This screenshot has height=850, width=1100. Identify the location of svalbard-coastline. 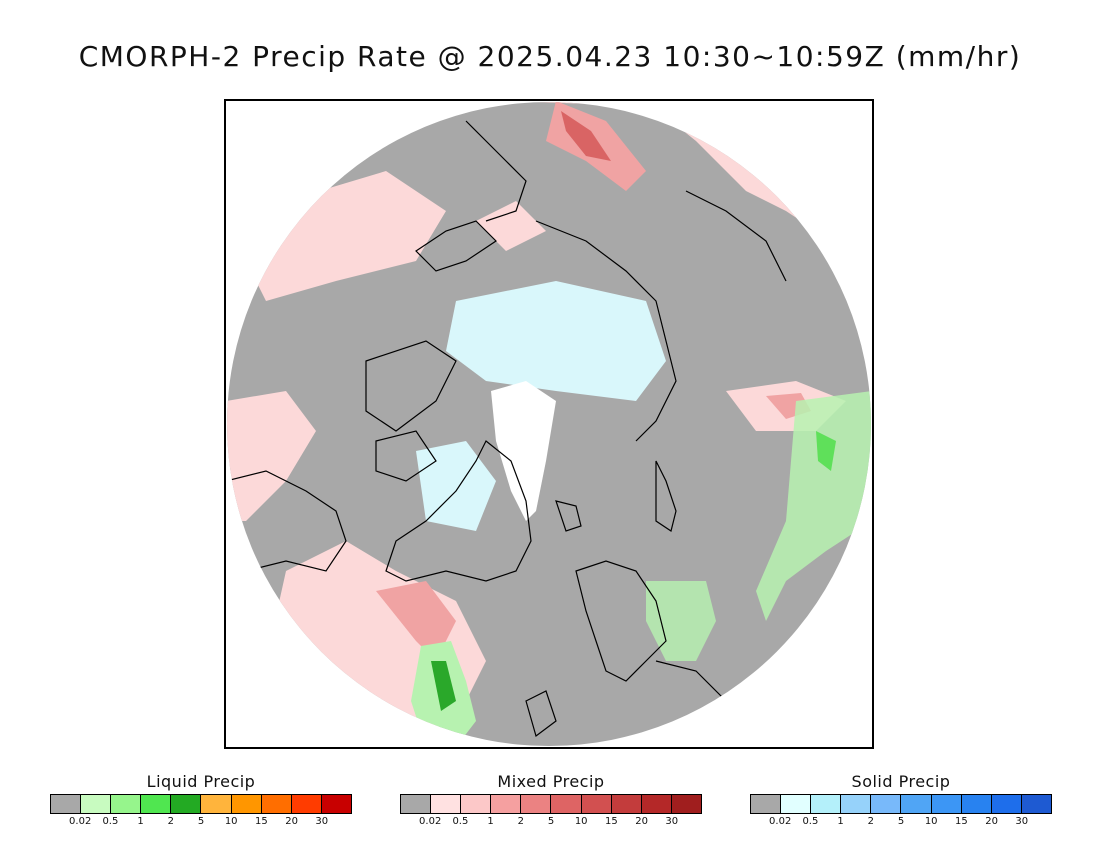
(568, 516).